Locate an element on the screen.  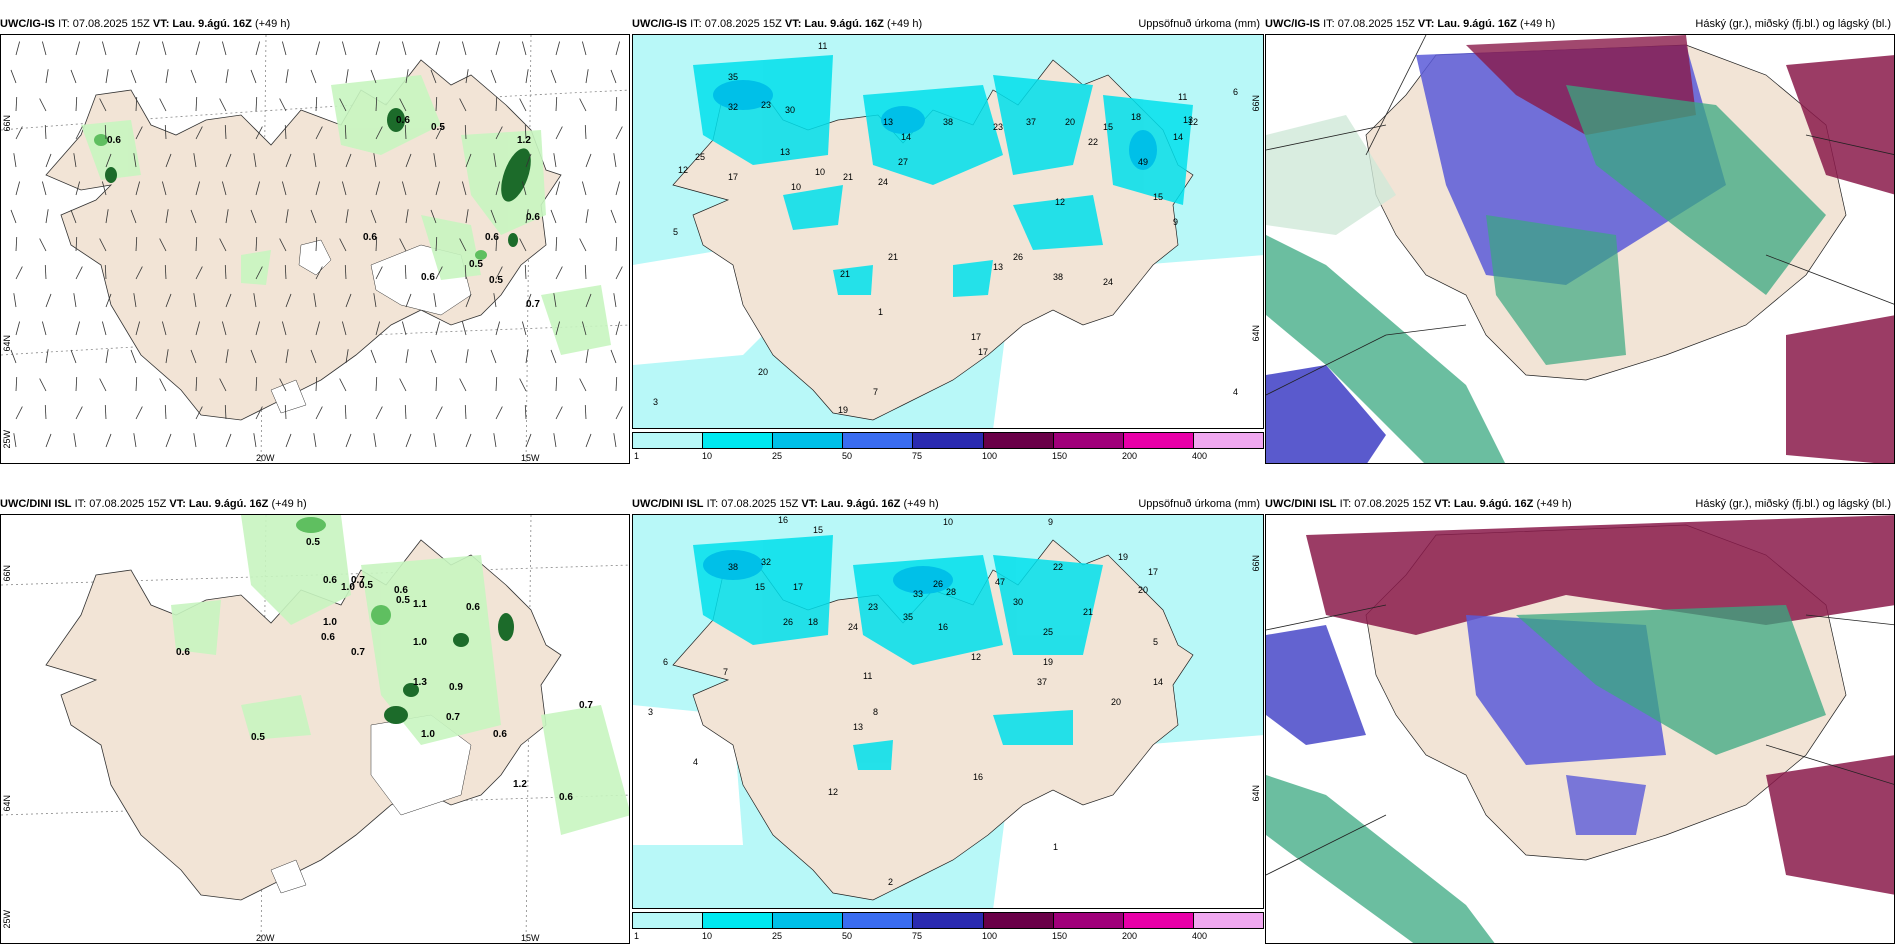
svg-text: 9 is located at coordinates (1050, 522).